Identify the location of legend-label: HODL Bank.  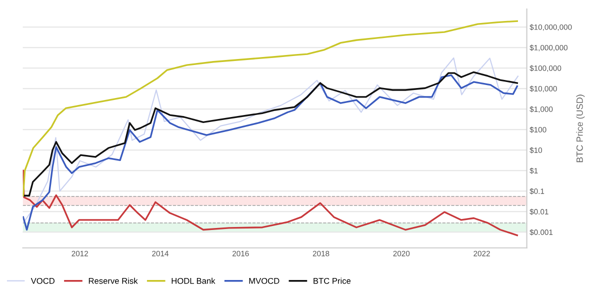
(194, 281).